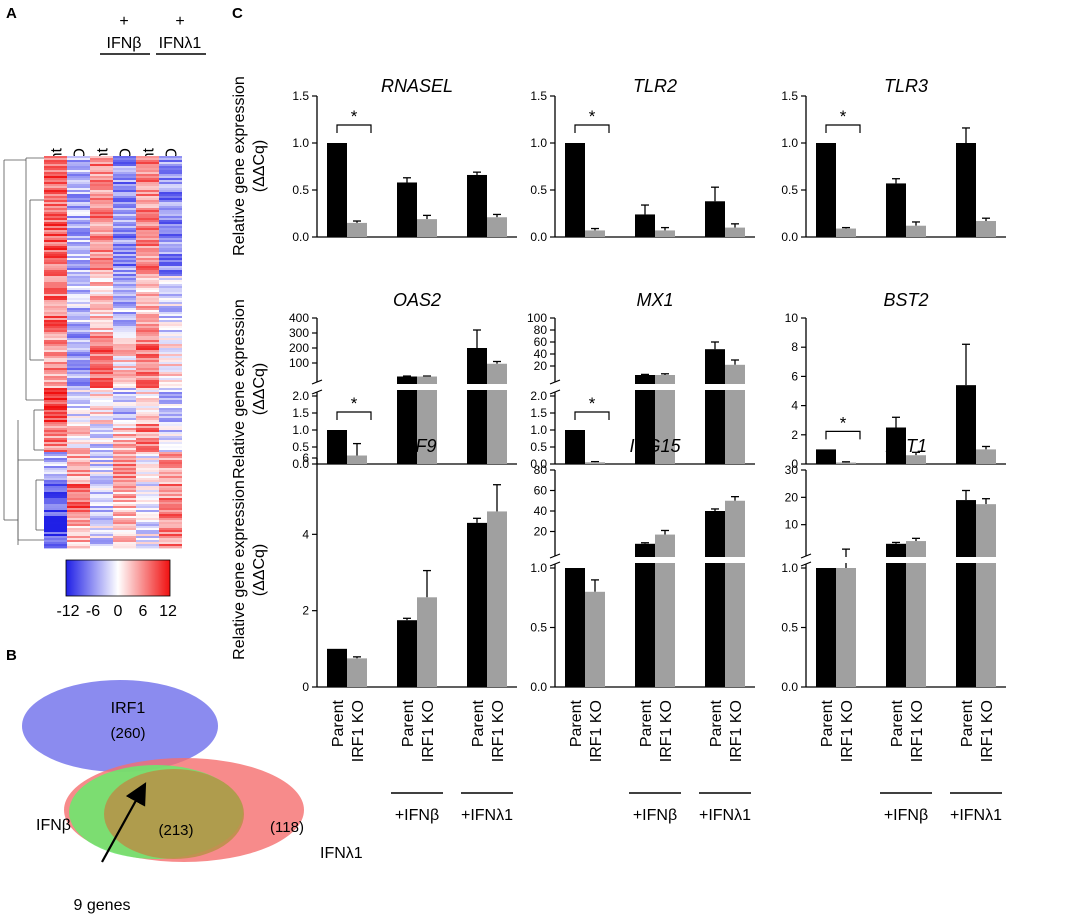 This screenshot has height=920, width=1082. What do you see at coordinates (541, 366) in the screenshot?
I see `y-tick-label: 20` at bounding box center [541, 366].